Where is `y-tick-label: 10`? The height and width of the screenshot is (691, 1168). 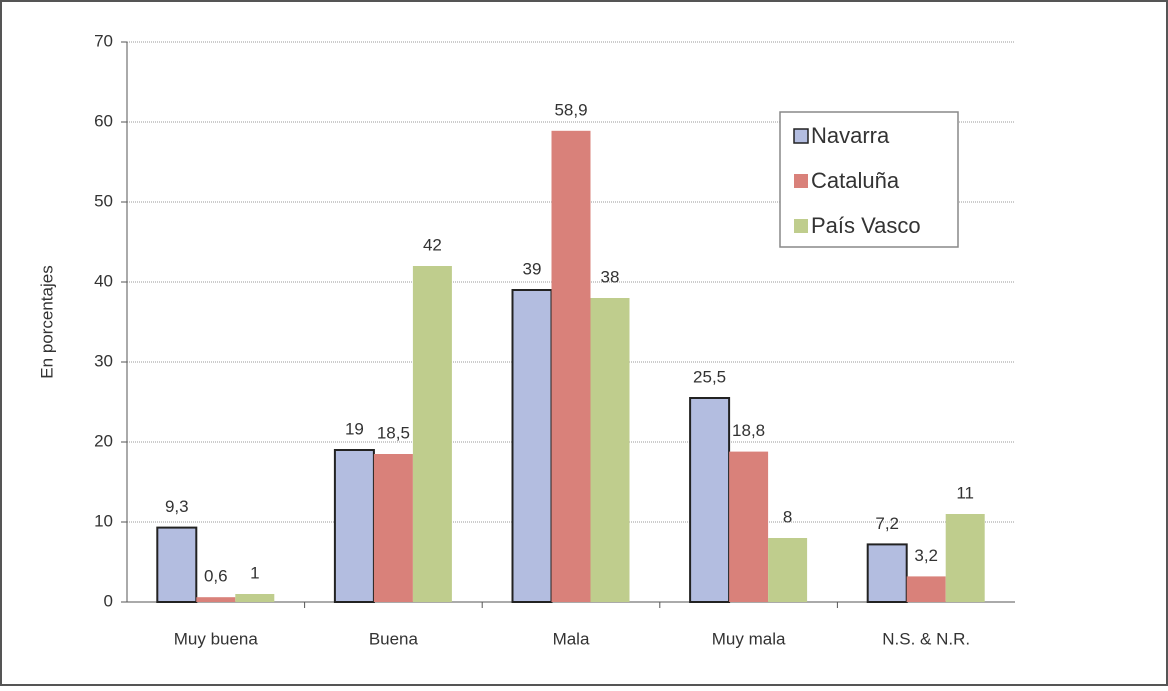 y-tick-label: 10 is located at coordinates (103, 520).